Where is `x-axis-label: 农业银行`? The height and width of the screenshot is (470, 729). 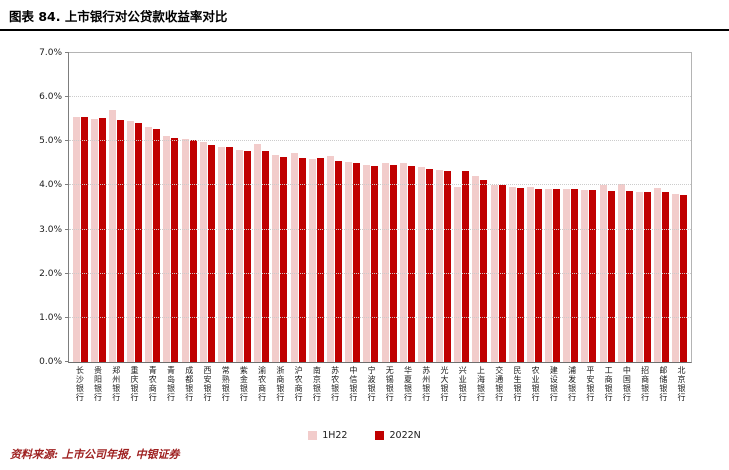 x-axis-label: 农业银行 is located at coordinates (535, 395).